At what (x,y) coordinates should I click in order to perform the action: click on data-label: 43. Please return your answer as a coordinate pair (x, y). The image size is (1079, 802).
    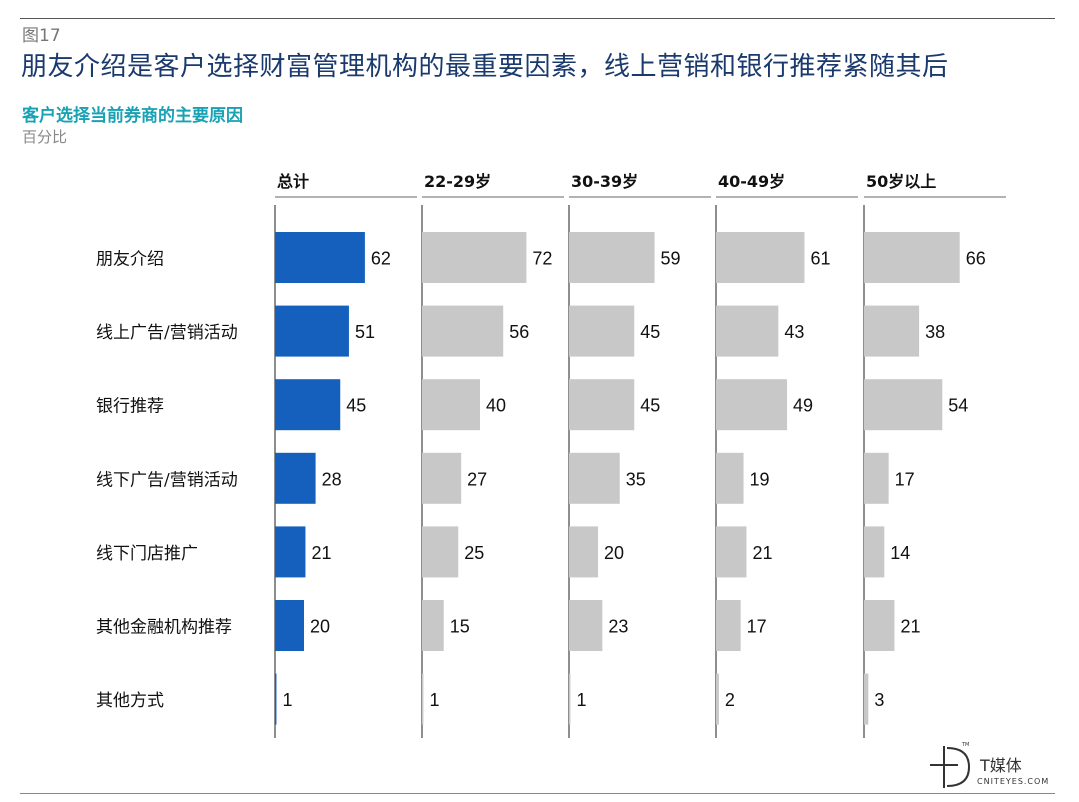
    Looking at the image, I should click on (794, 332).